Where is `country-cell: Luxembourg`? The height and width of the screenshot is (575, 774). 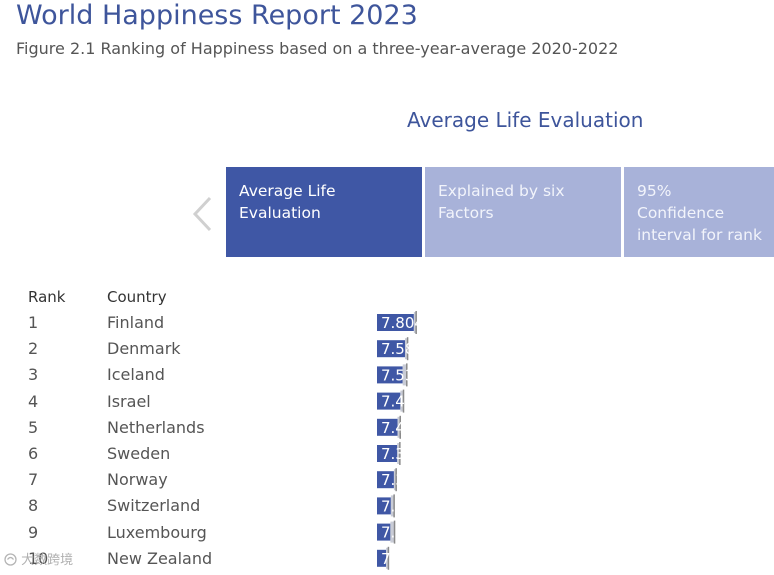
country-cell: Luxembourg is located at coordinates (157, 532).